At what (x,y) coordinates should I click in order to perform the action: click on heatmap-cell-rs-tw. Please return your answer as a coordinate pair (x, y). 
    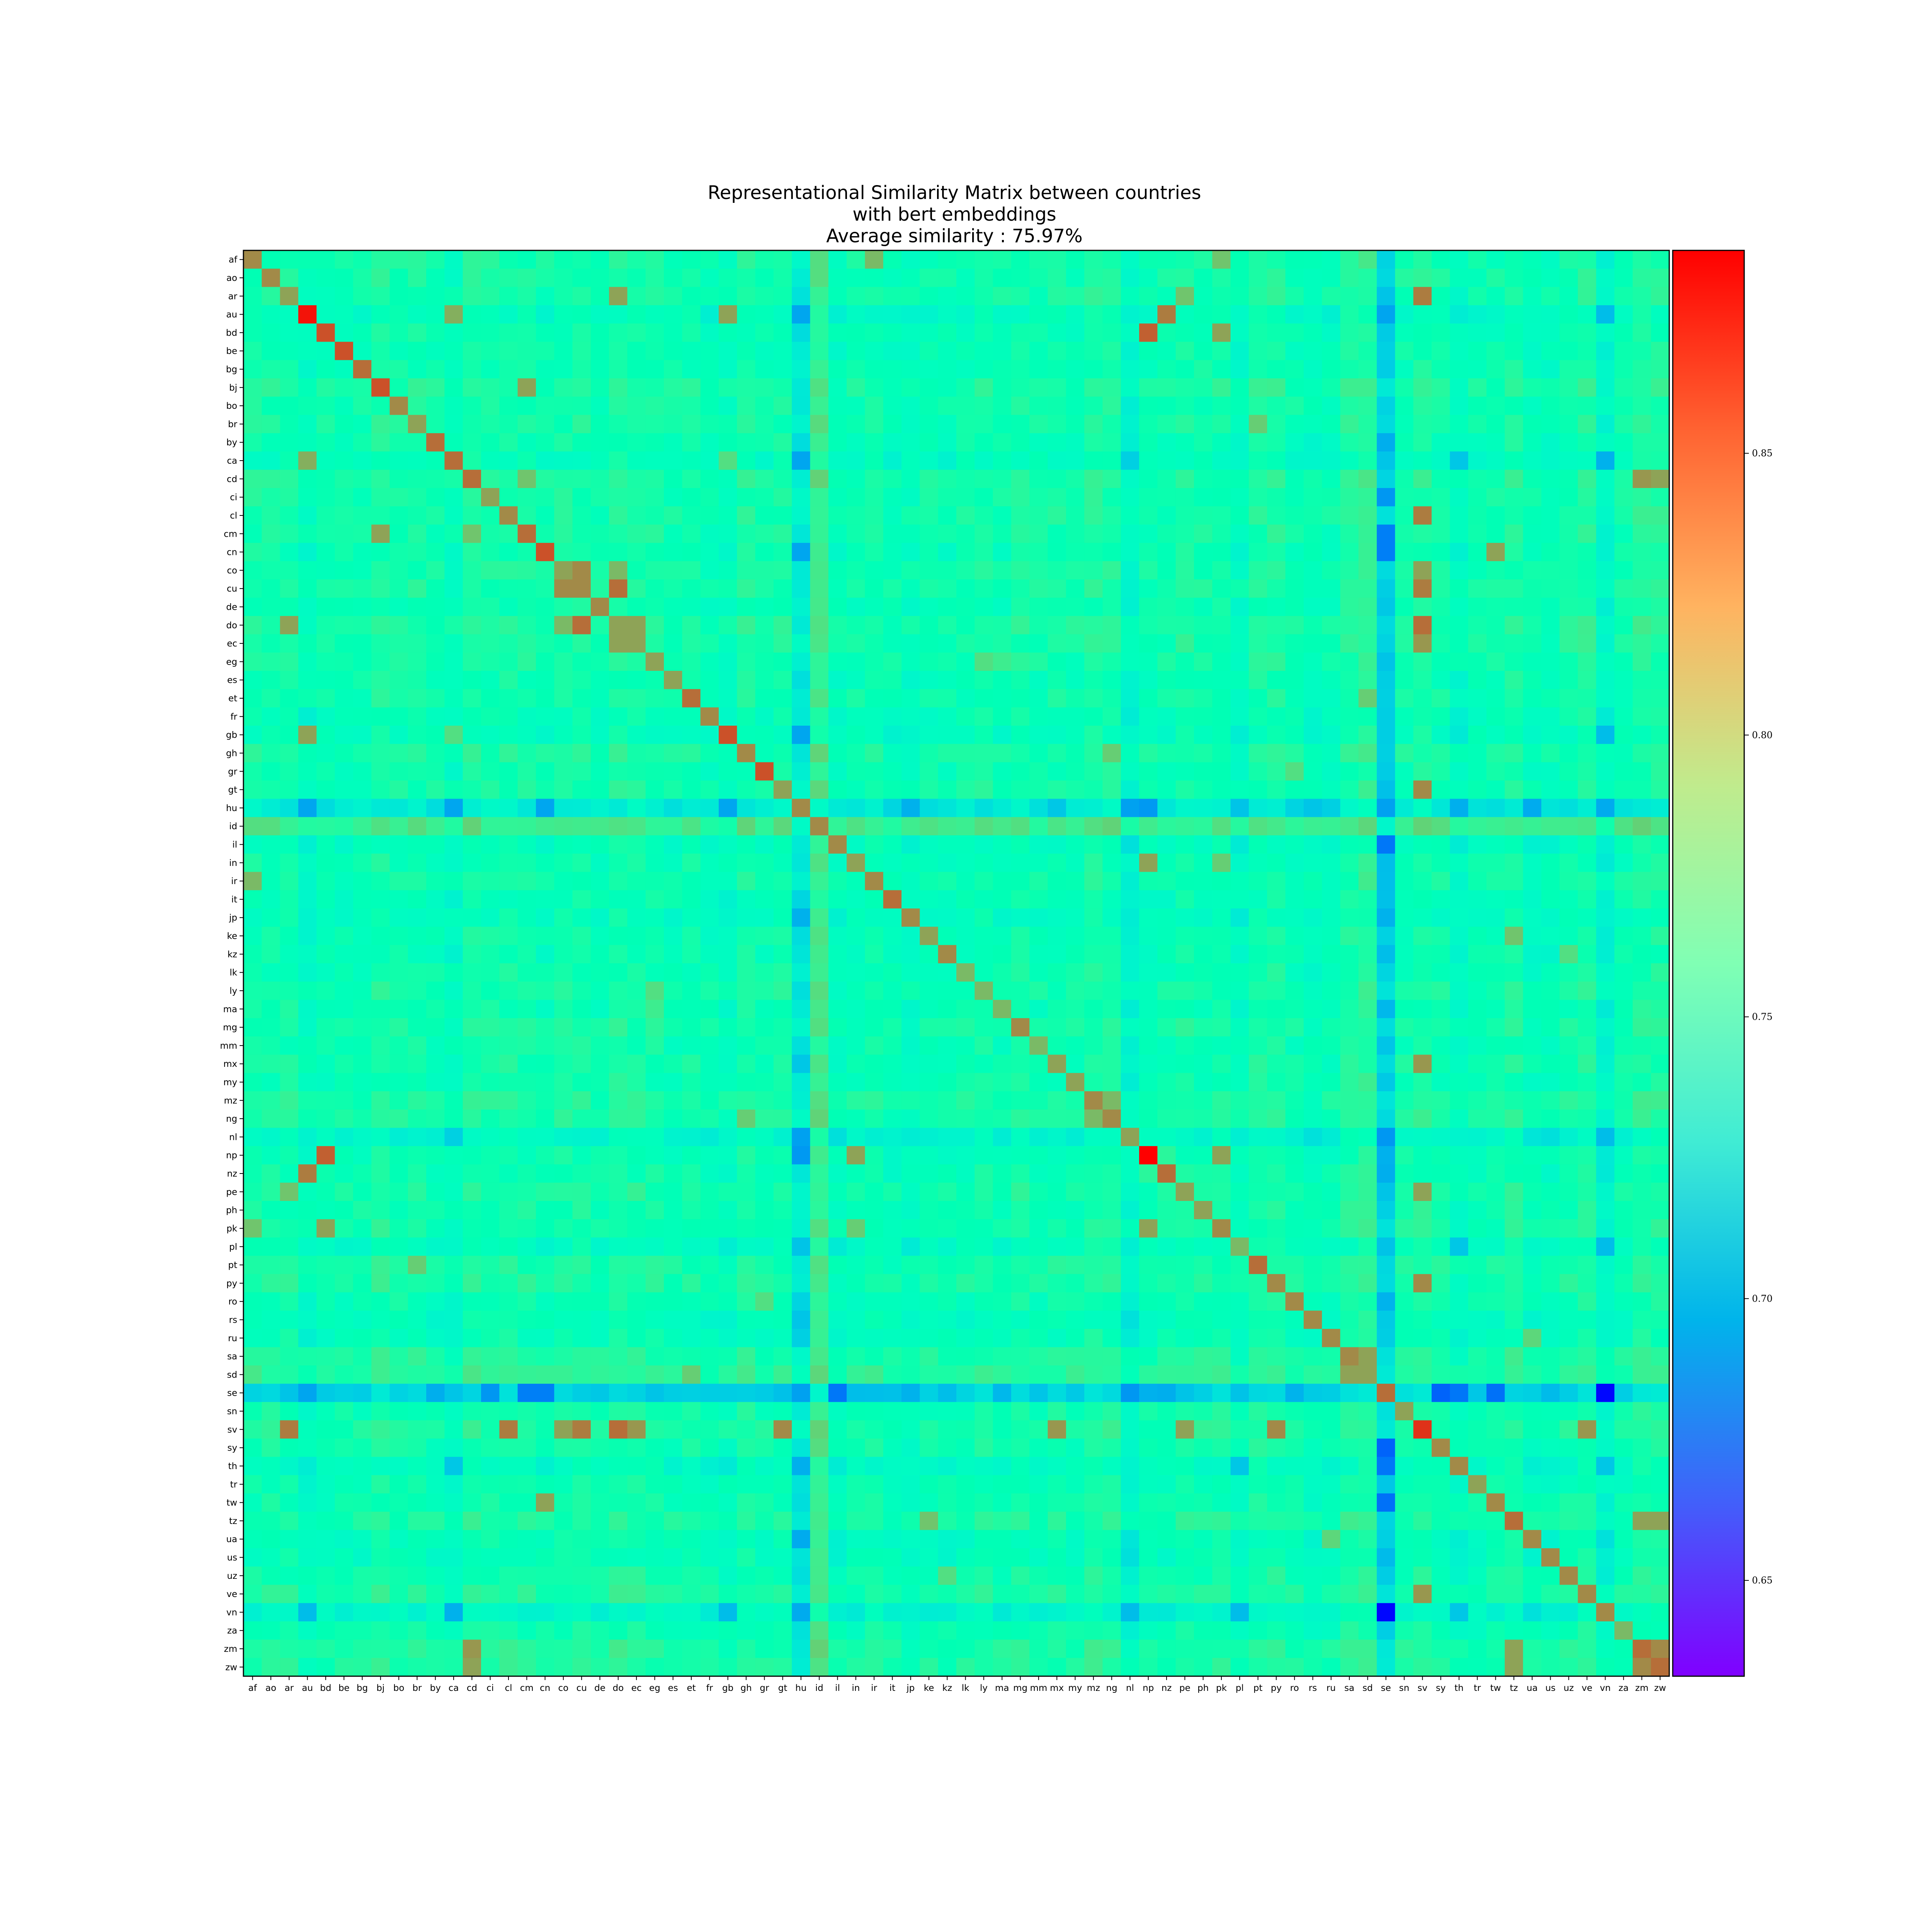
    Looking at the image, I should click on (1496, 1319).